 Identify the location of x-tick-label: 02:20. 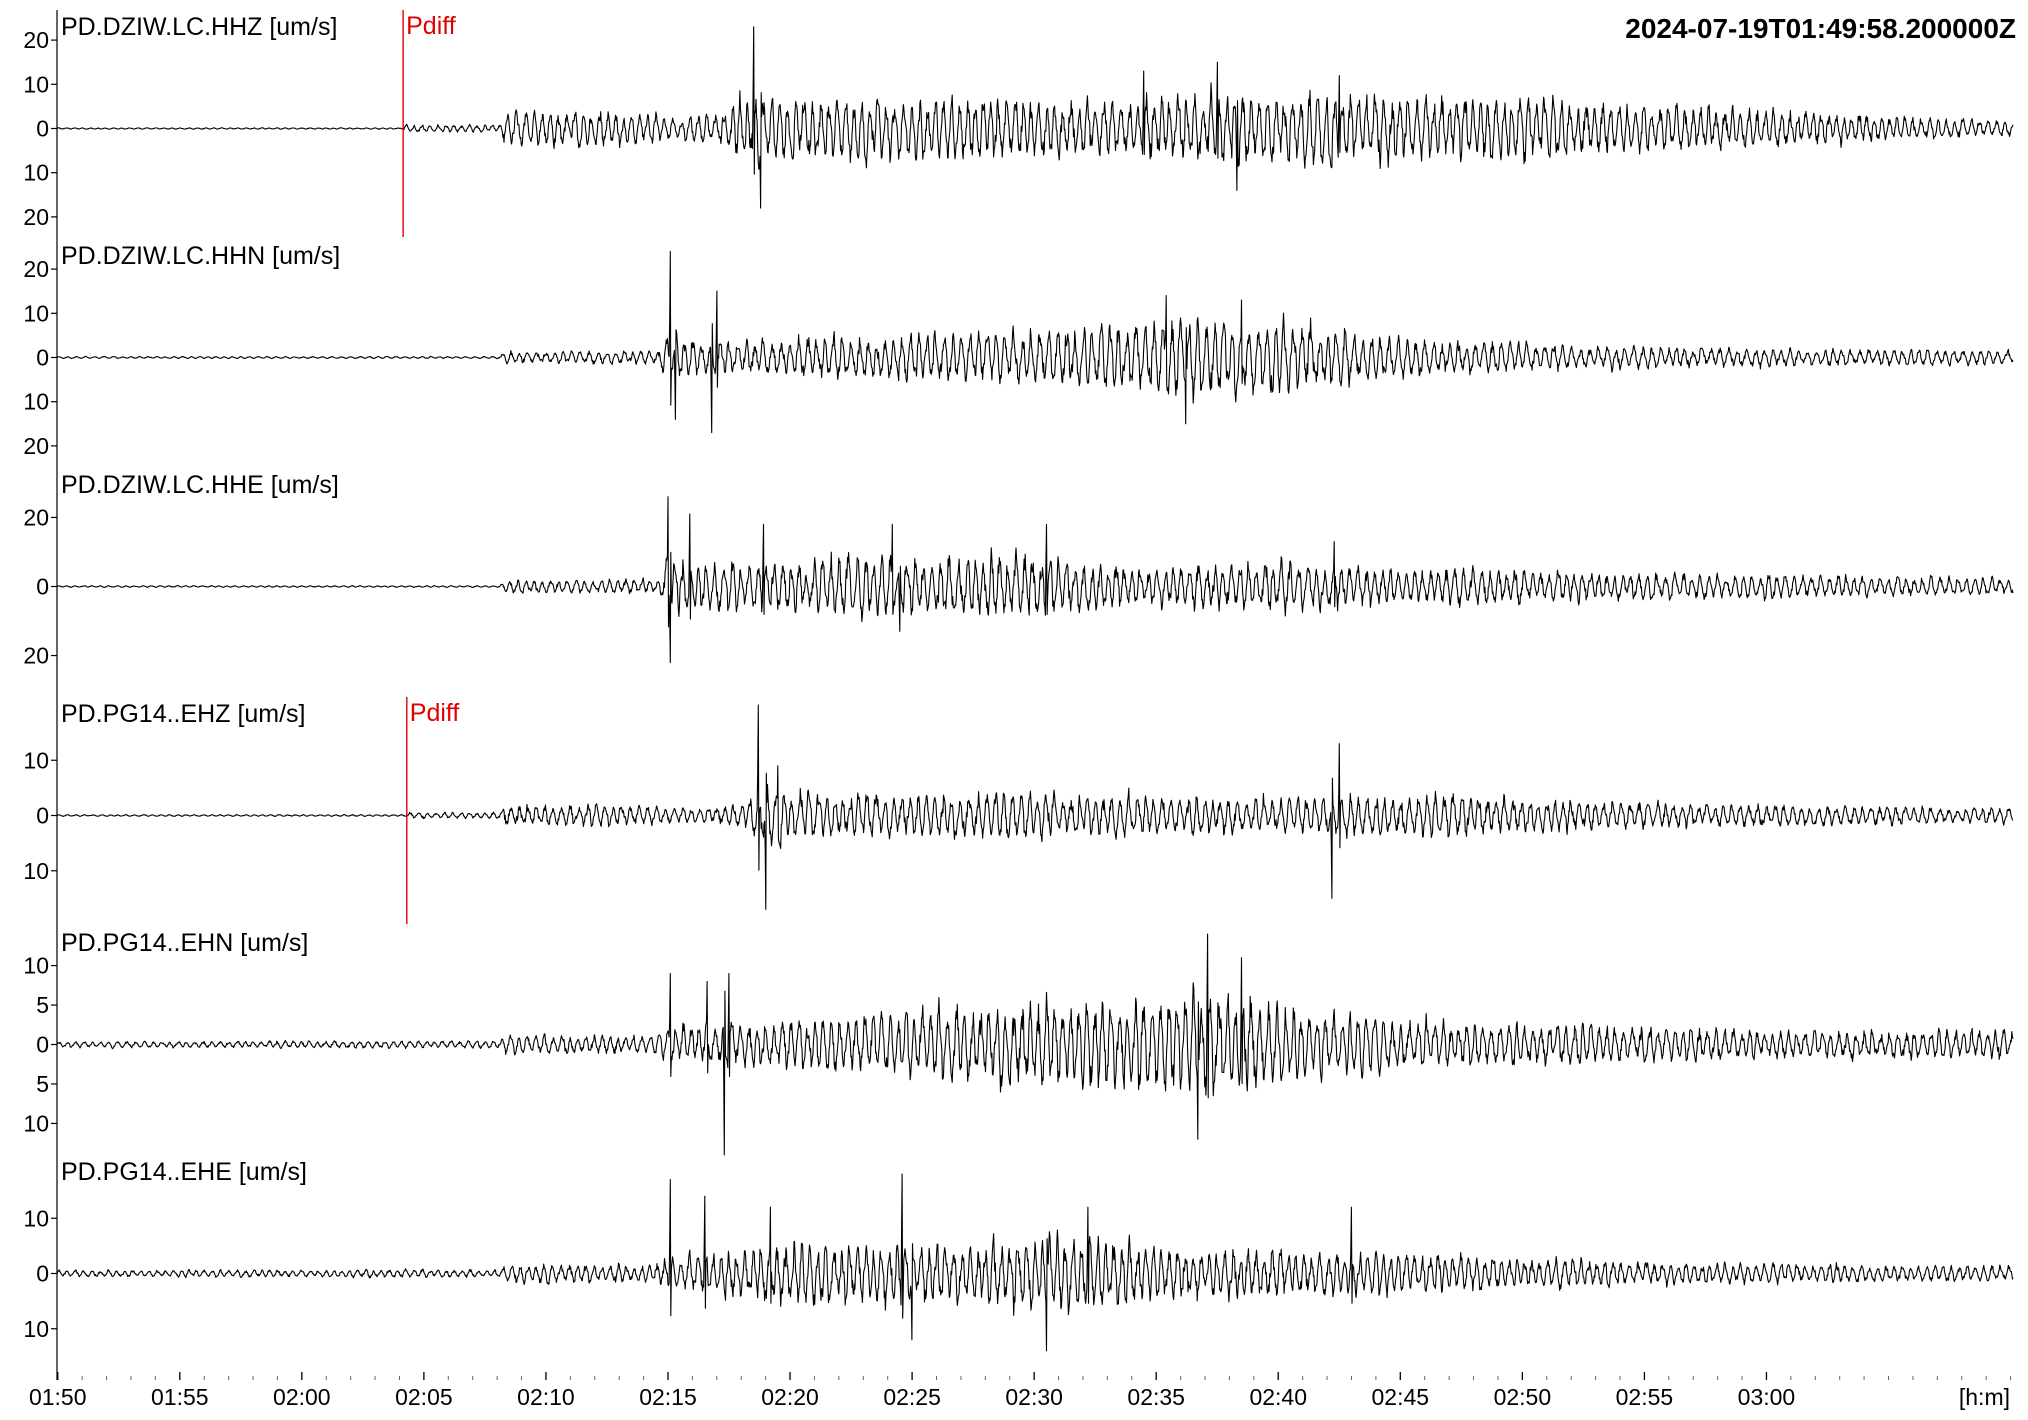
(790, 1397).